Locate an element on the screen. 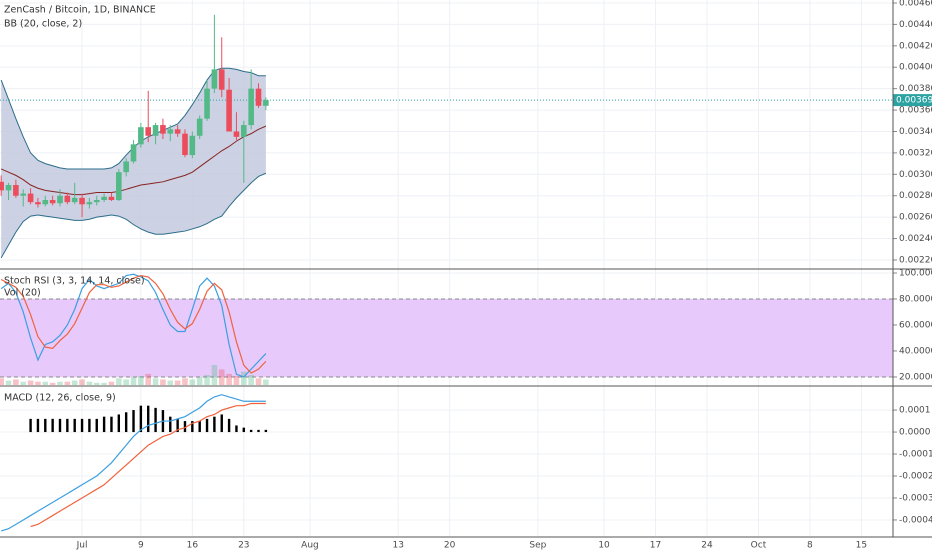  last-price-box is located at coordinates (912, 100).